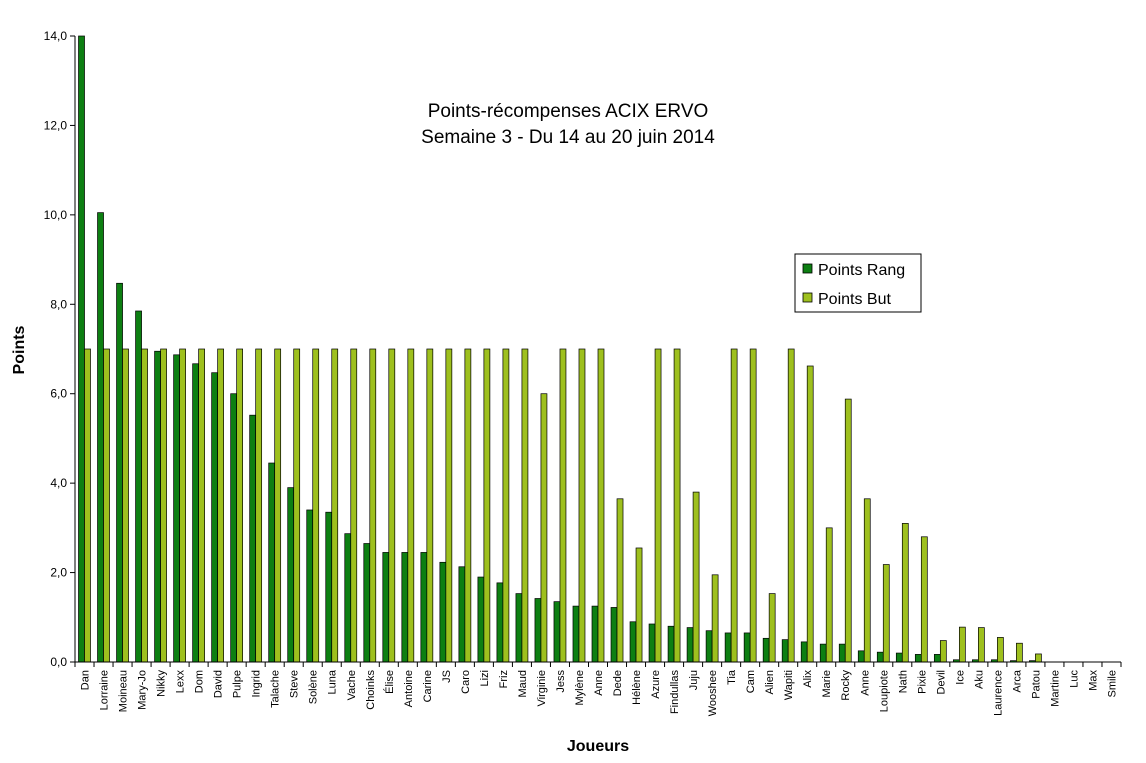  What do you see at coordinates (295, 684) in the screenshot?
I see `x-category-label: Steve` at bounding box center [295, 684].